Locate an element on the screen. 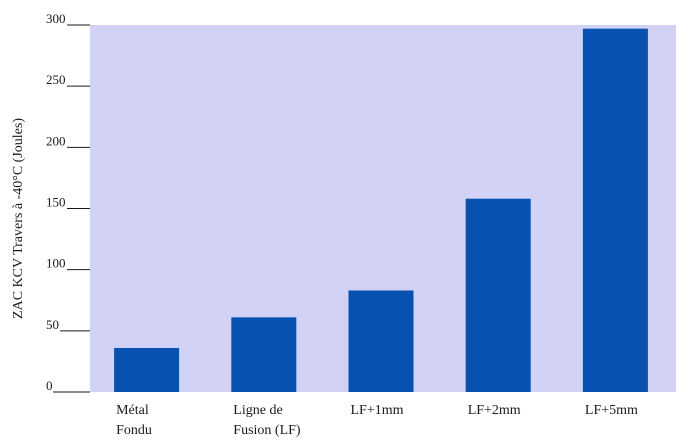  x-category-label: Fusion (LF) is located at coordinates (267, 430).